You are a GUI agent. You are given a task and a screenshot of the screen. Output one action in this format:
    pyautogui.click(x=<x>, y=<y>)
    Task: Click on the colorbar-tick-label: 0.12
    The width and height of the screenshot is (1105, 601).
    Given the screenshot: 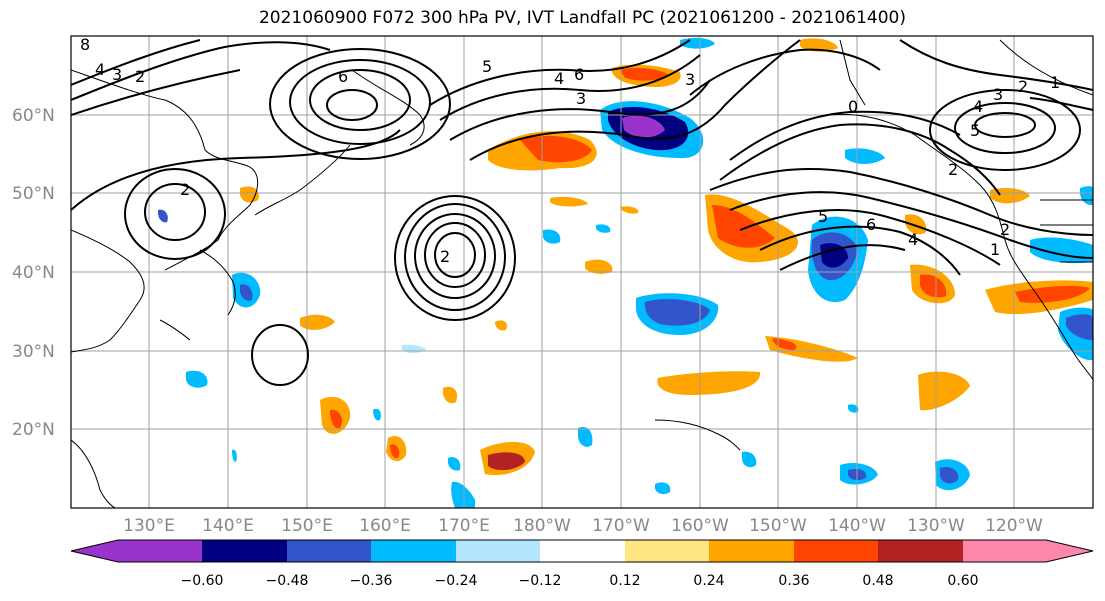 What is the action you would take?
    pyautogui.click(x=624, y=581)
    